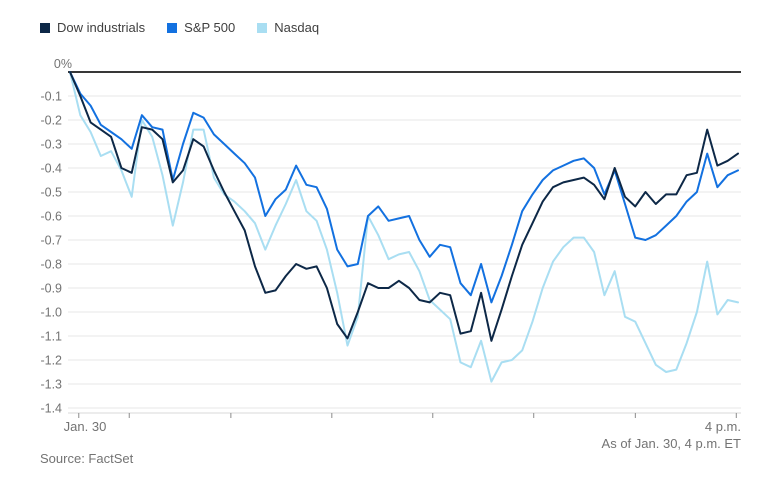 This screenshot has height=477, width=779. What do you see at coordinates (51, 337) in the screenshot?
I see `y-axis-label: -1.1` at bounding box center [51, 337].